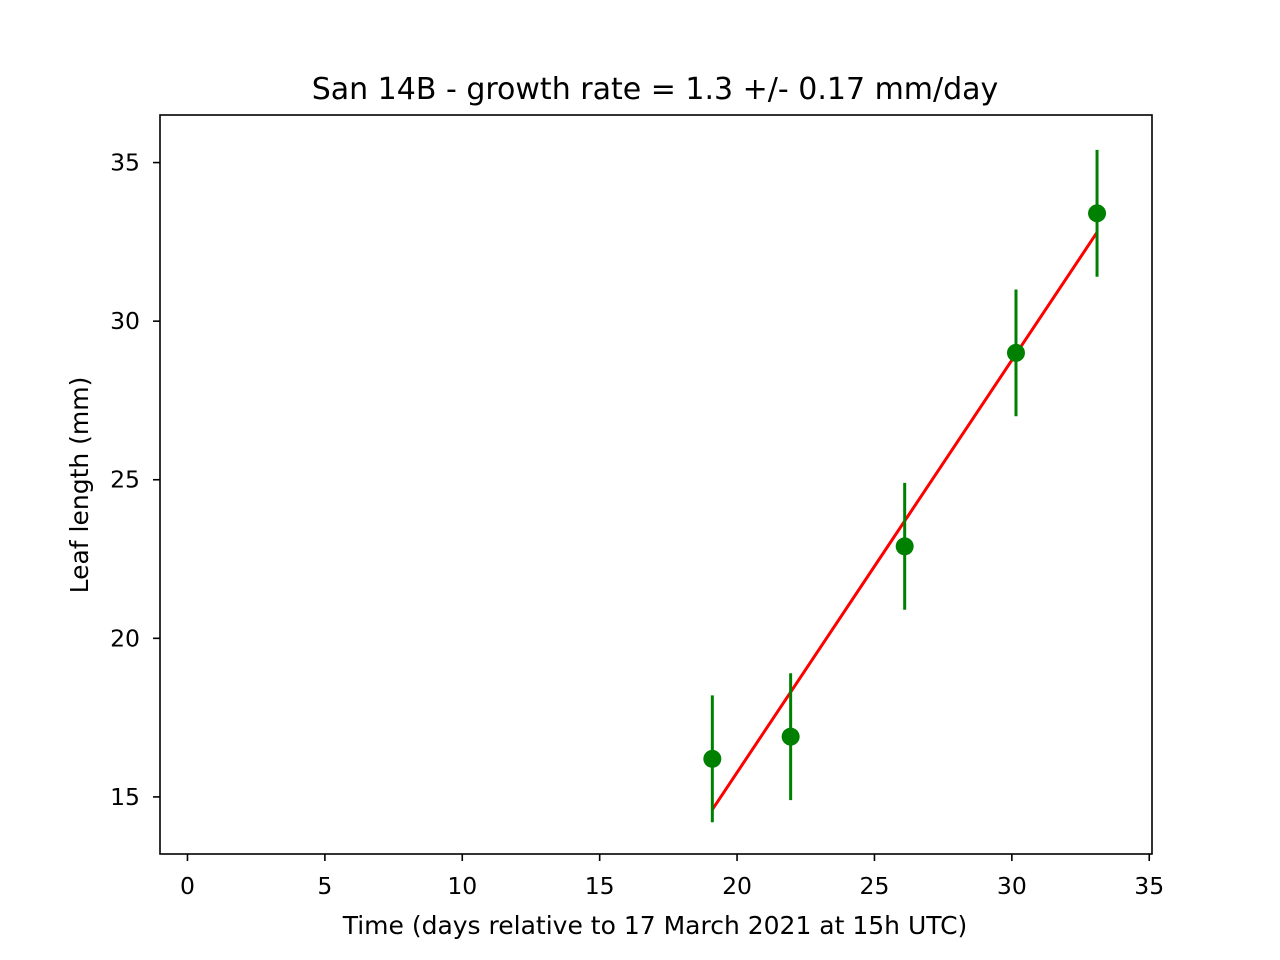 The height and width of the screenshot is (960, 1280). What do you see at coordinates (1012, 886) in the screenshot?
I see `x-tick-label: 30` at bounding box center [1012, 886].